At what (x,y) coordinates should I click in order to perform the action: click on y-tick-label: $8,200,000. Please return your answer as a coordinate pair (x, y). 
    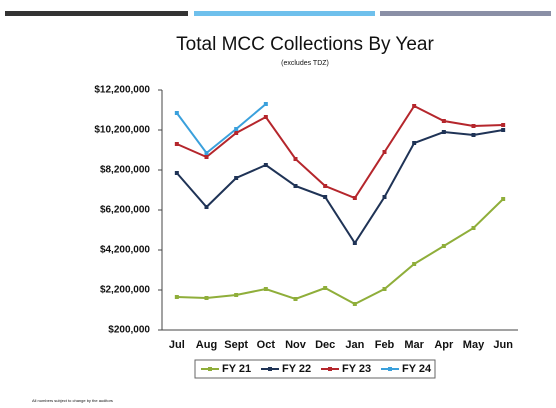
    Looking at the image, I should click on (125, 170).